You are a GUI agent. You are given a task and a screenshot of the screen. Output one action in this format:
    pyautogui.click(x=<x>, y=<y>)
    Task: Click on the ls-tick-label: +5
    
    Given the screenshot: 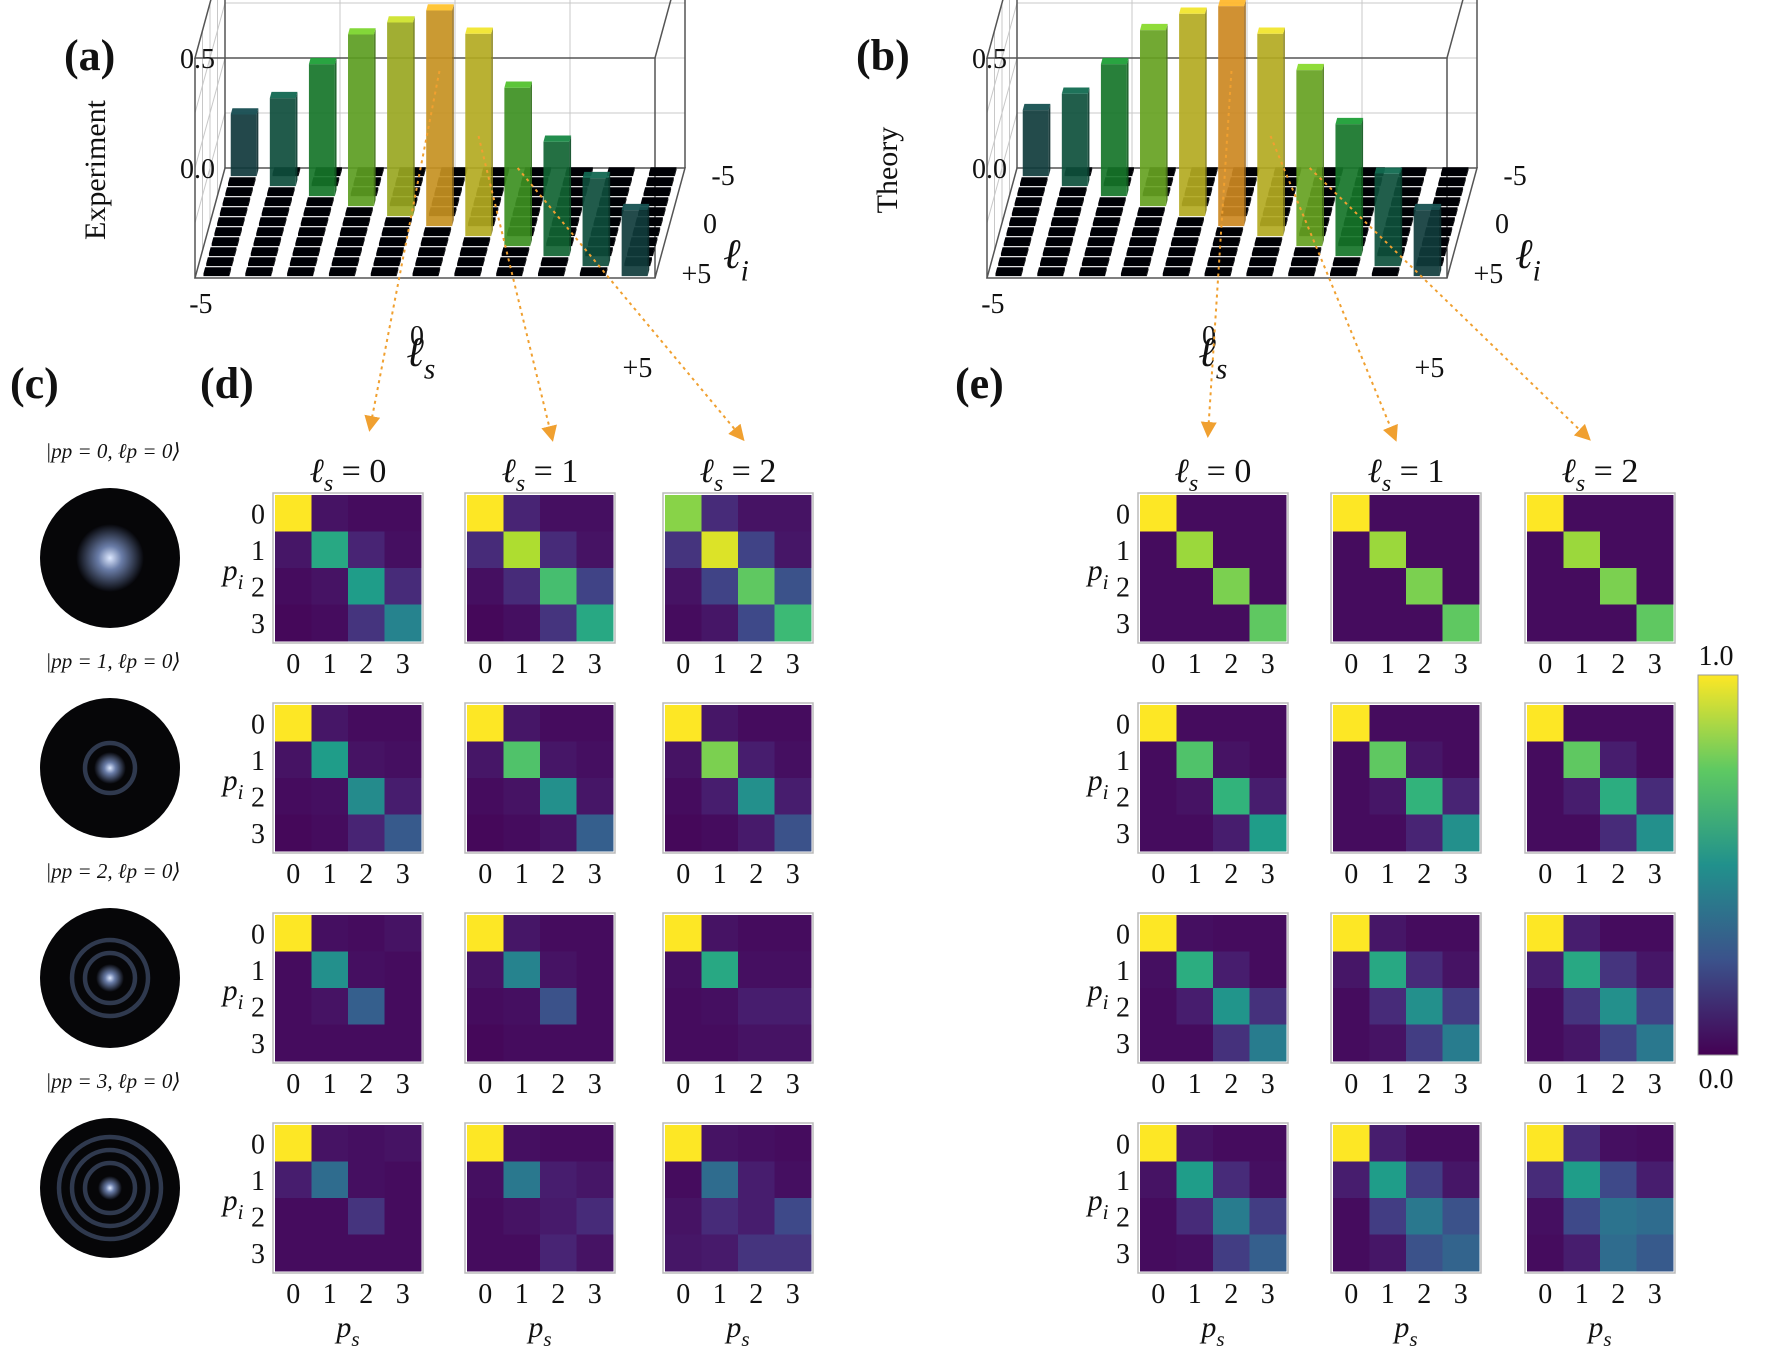 What is the action you would take?
    pyautogui.click(x=638, y=368)
    